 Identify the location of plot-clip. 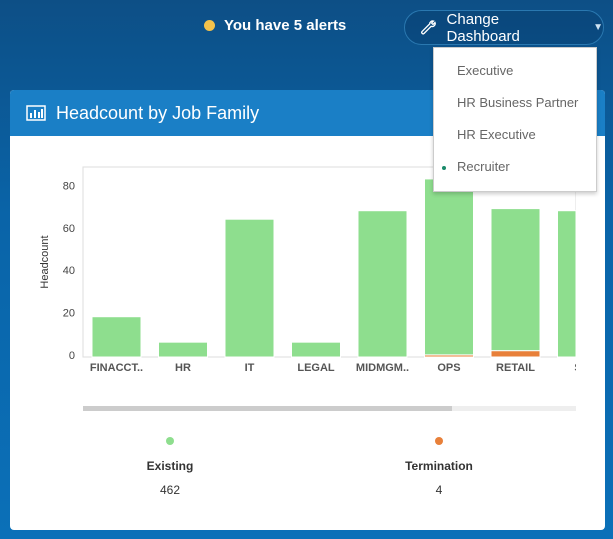
(590, 272).